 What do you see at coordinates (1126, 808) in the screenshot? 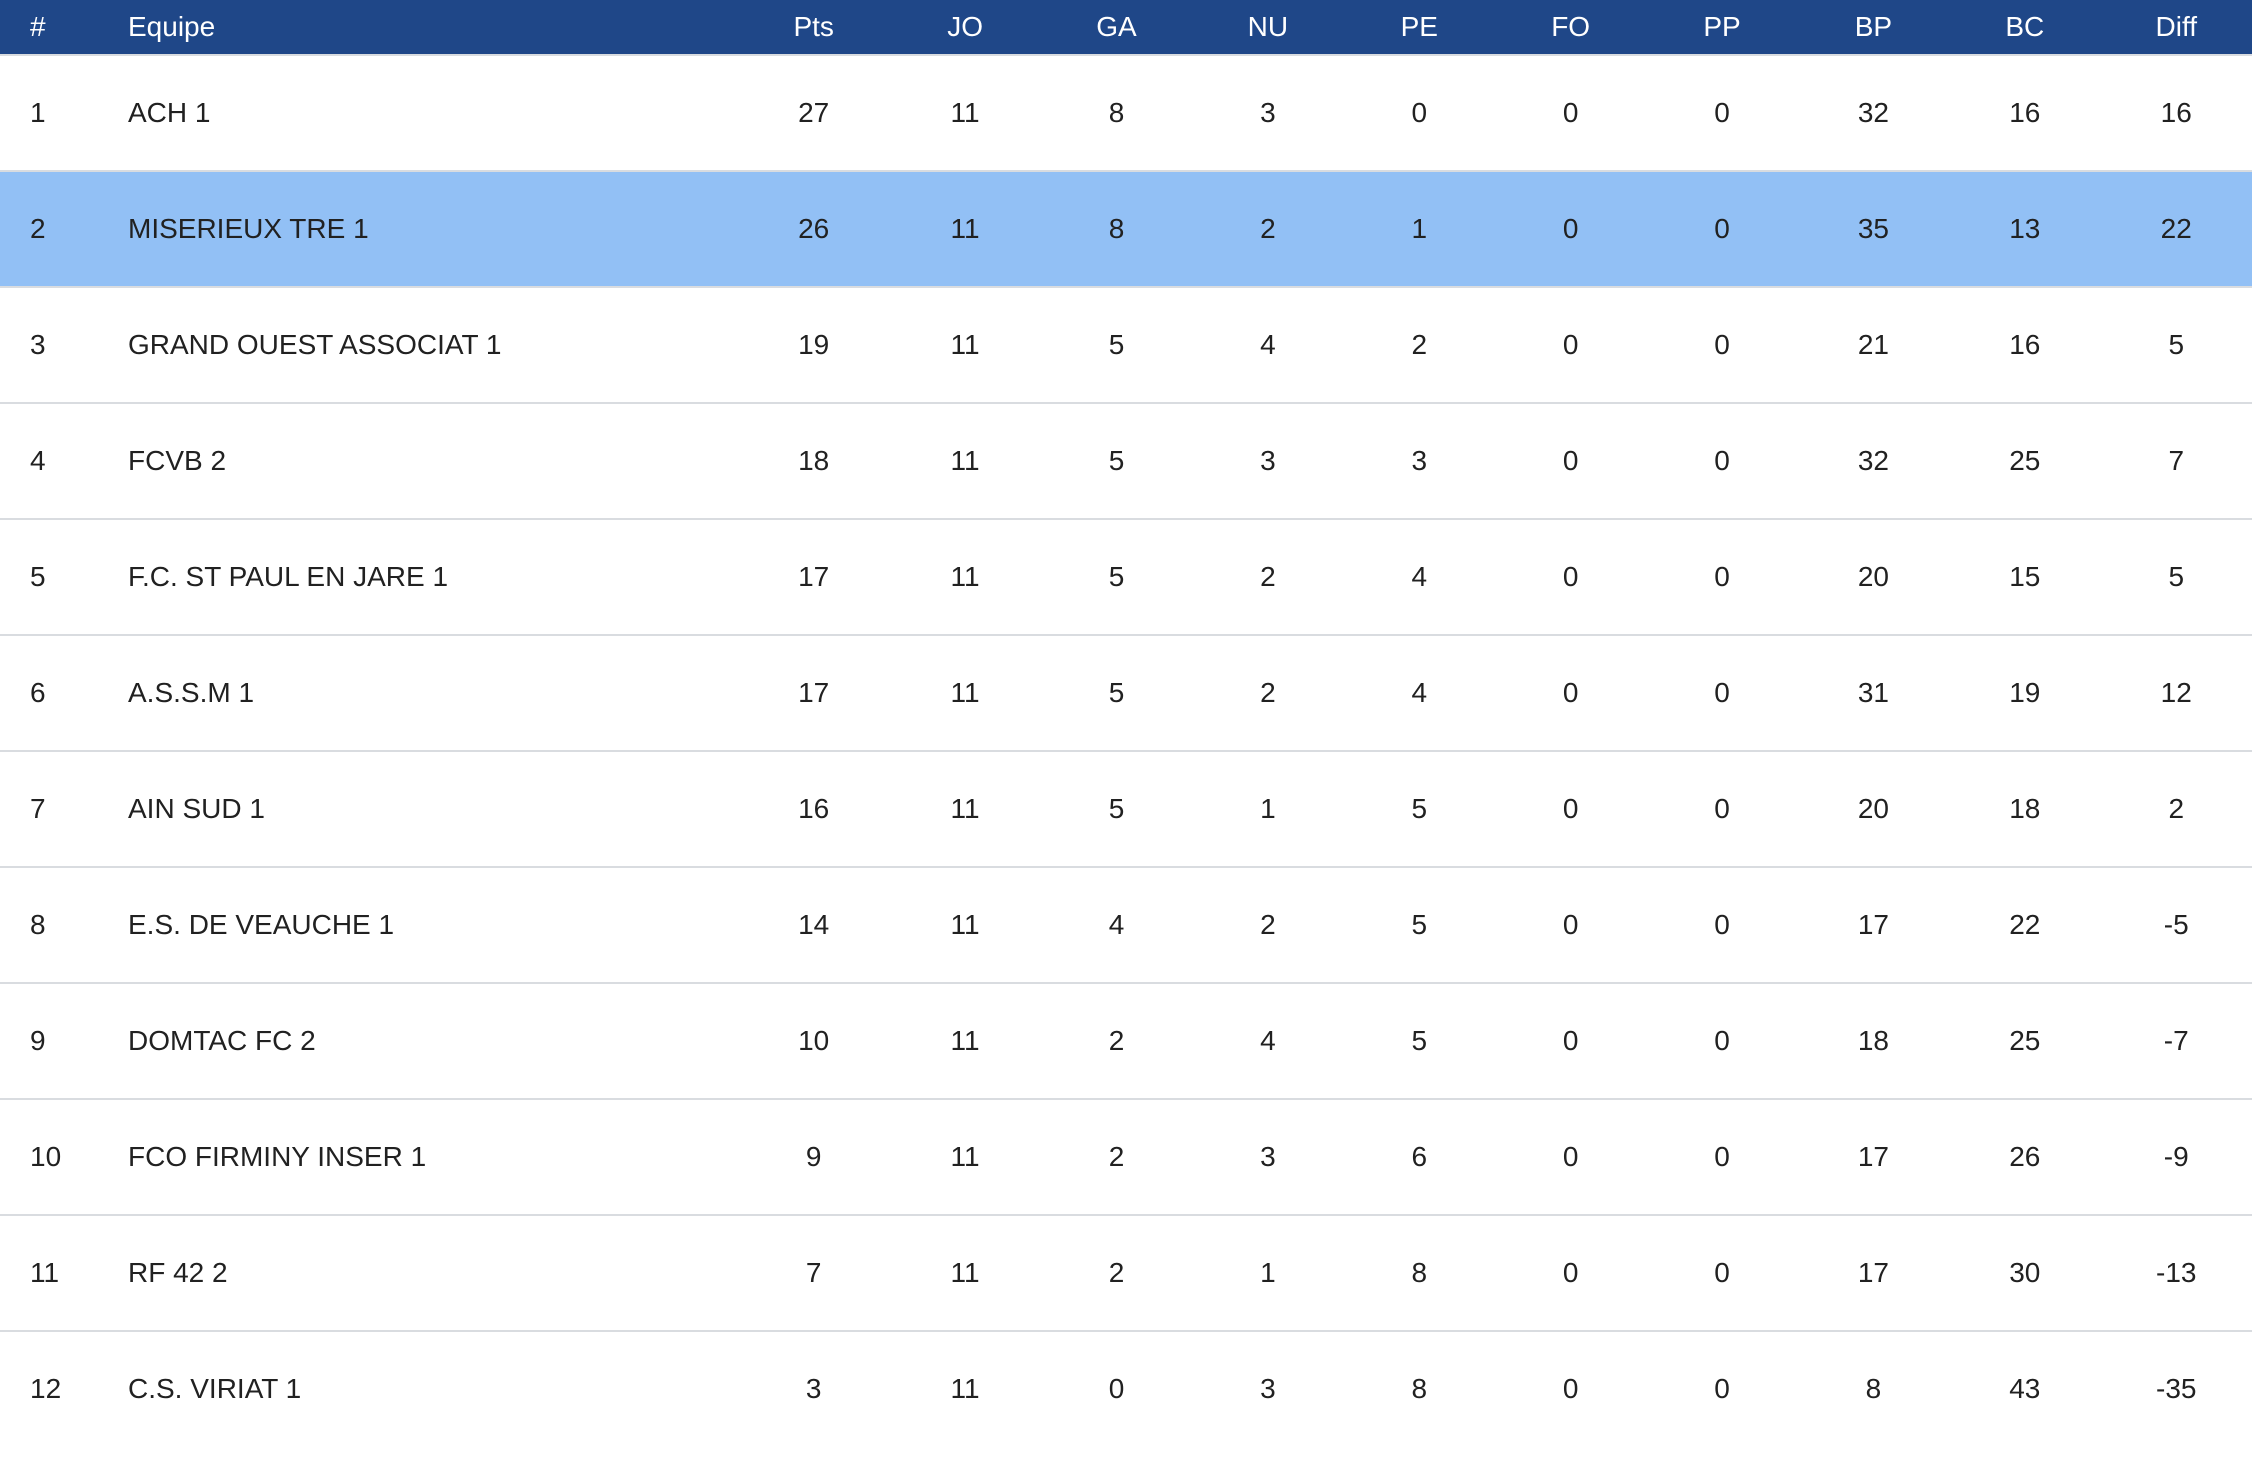
I see `table-row: 7 AIN SUD 1 16 11 5 1 5 0 0 20 18 2` at bounding box center [1126, 808].